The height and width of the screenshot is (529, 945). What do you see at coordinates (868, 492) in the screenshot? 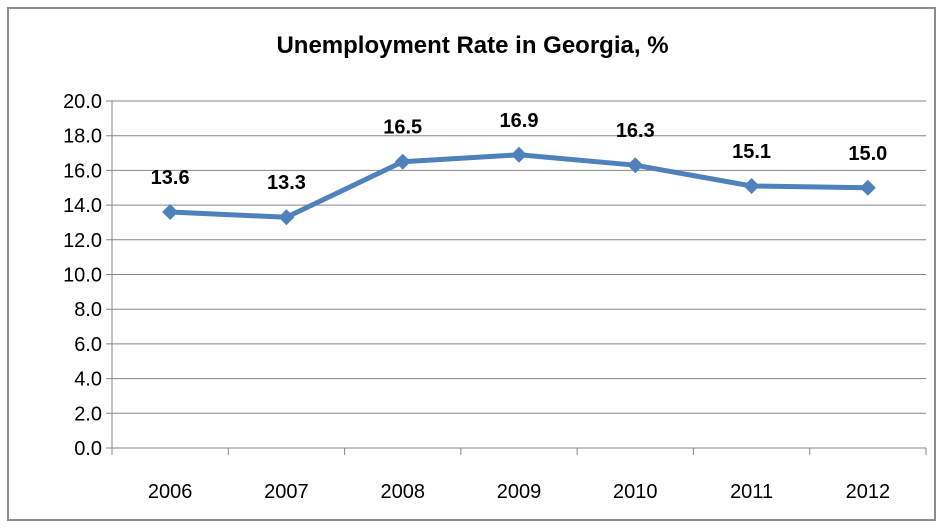
I see `x-tick-label: 2012` at bounding box center [868, 492].